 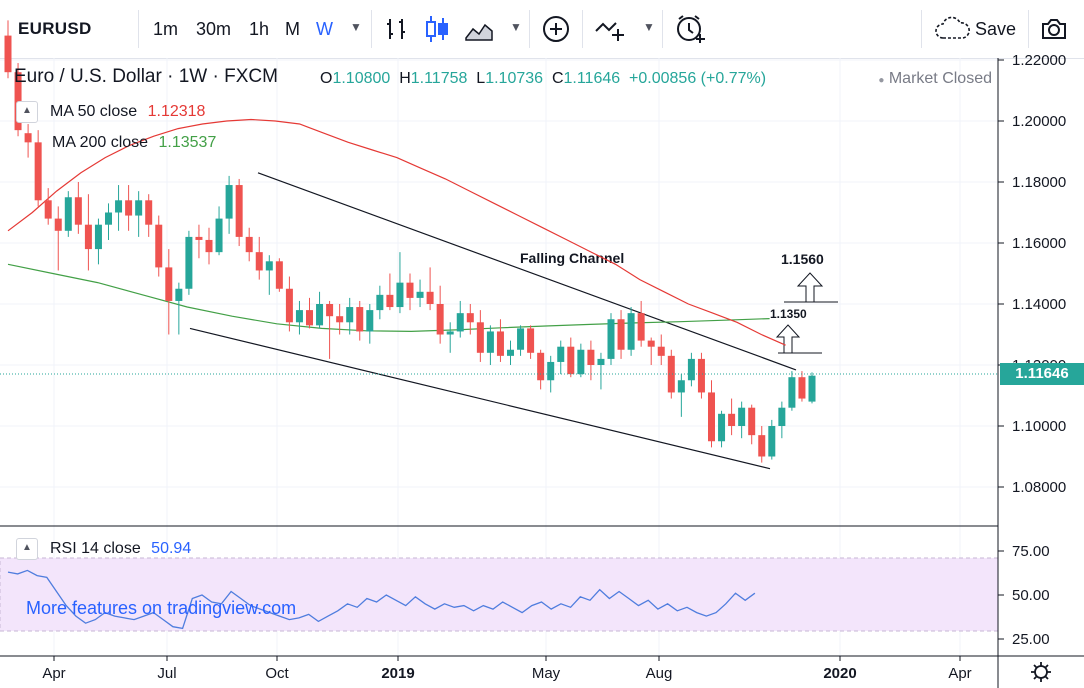 I want to click on ma200-value: 1.13537, so click(x=187, y=142).